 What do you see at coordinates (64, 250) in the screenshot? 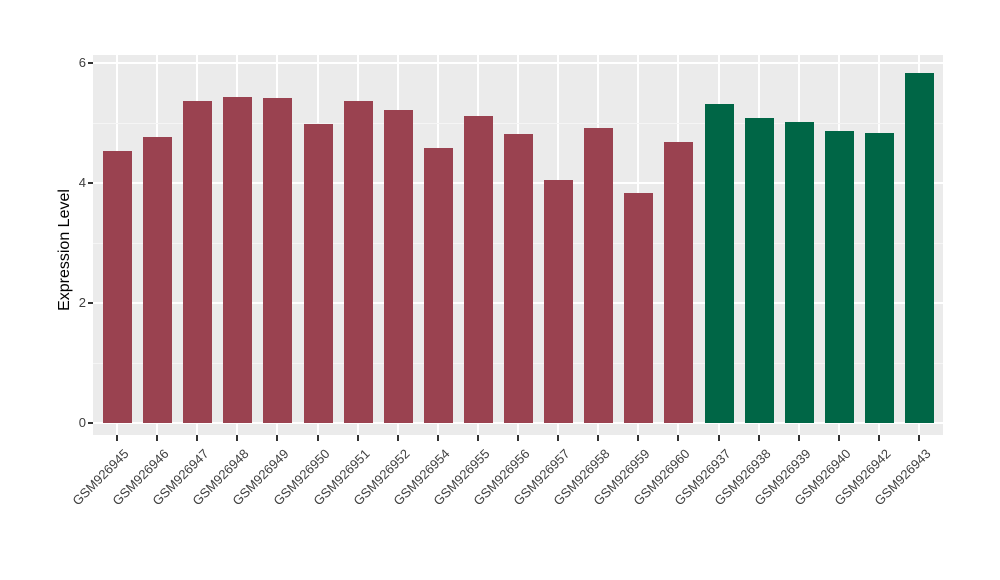
I see `y-axis-title: Expression Level` at bounding box center [64, 250].